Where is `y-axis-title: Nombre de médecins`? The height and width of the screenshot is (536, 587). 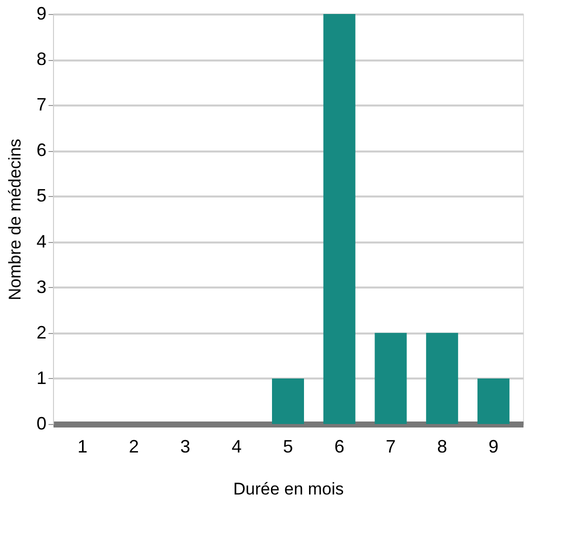 y-axis-title: Nombre de médecins is located at coordinates (14, 219).